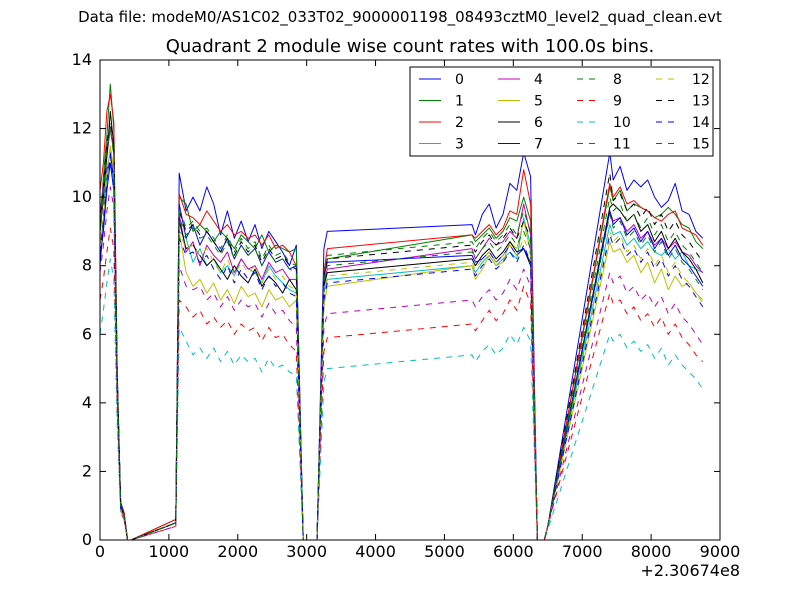  I want to click on legend-label-3: 3, so click(459, 145).